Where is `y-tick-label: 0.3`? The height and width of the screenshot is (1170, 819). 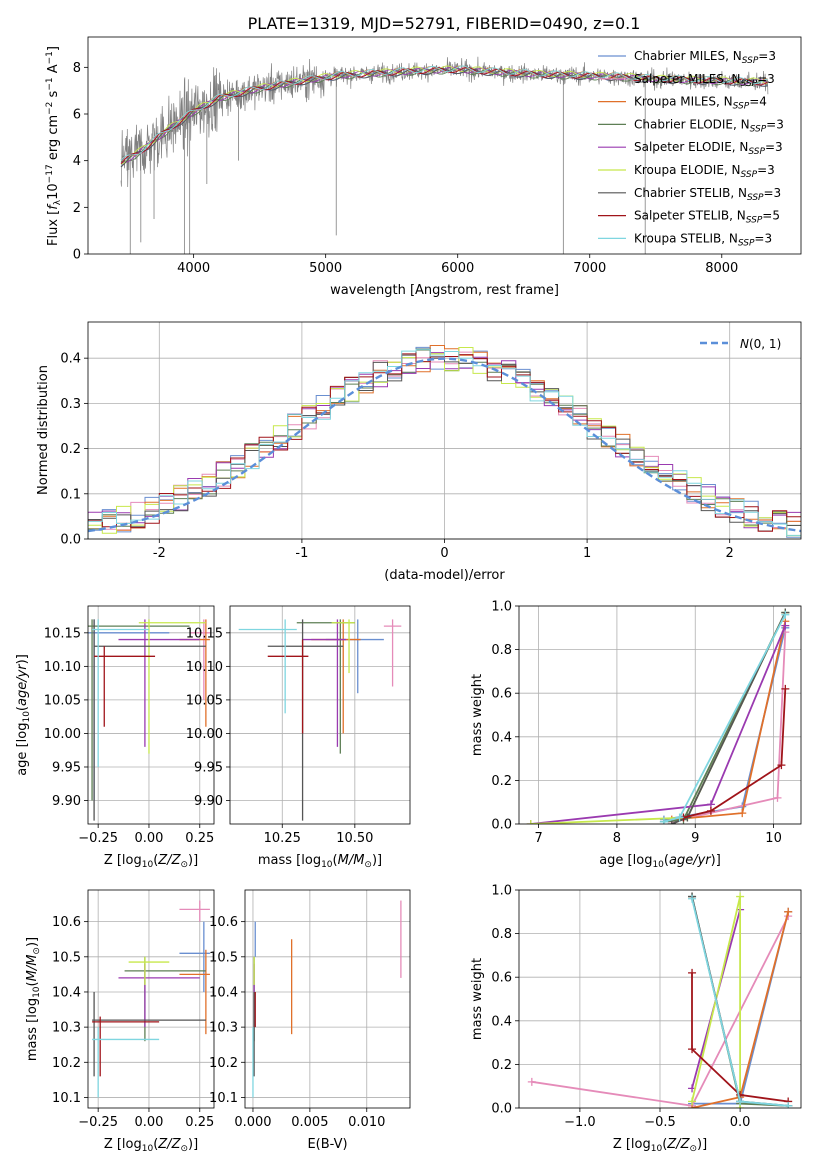 y-tick-label: 0.3 is located at coordinates (70, 404).